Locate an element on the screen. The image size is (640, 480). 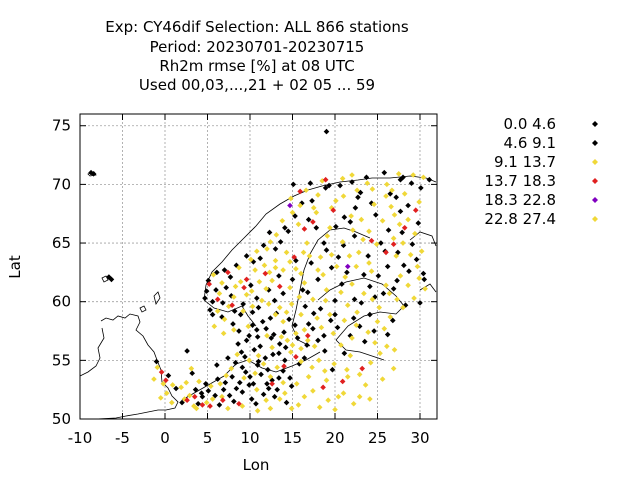
y-tick-label: 55 is located at coordinates (61, 360).